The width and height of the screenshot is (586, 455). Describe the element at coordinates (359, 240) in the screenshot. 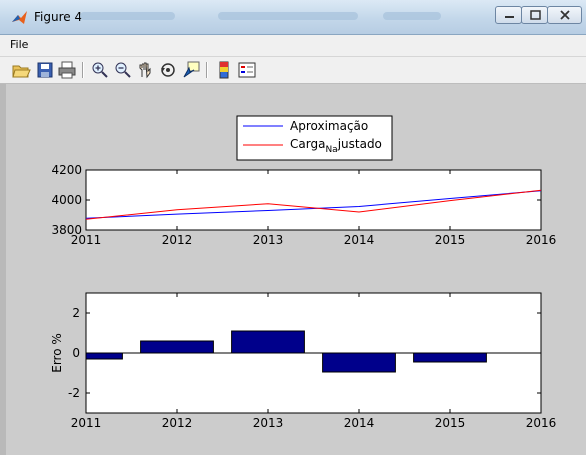

I see `line-chart-xtick-label: 2014` at that location.